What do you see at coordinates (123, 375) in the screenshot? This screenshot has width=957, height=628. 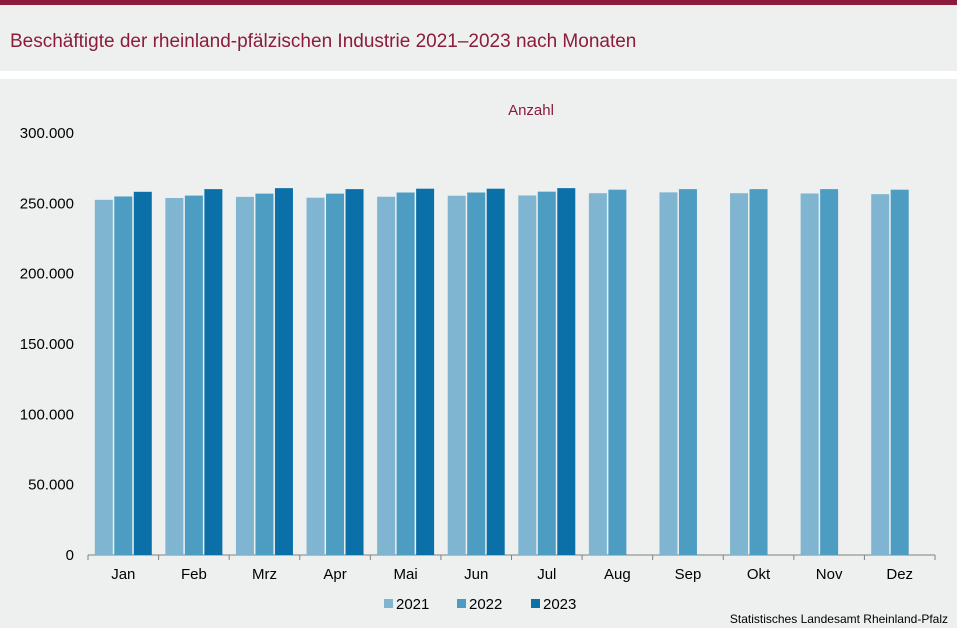 I see `bar-2022-Jan` at bounding box center [123, 375].